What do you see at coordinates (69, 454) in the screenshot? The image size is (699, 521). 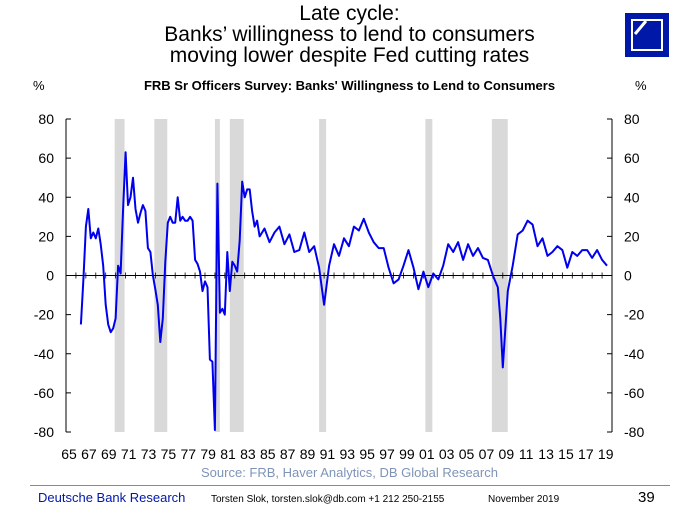 I see `x-tick-label: 65` at bounding box center [69, 454].